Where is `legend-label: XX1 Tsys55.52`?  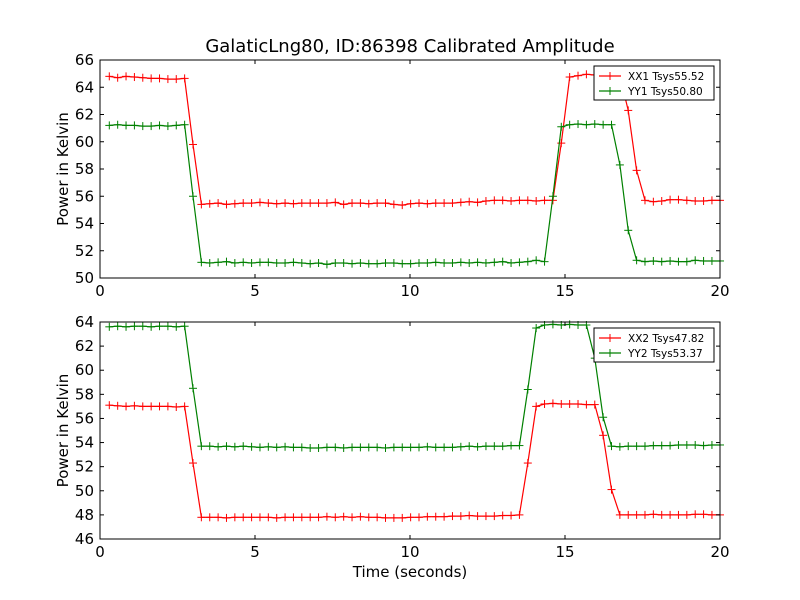
legend-label: XX1 Tsys55.52 is located at coordinates (666, 77).